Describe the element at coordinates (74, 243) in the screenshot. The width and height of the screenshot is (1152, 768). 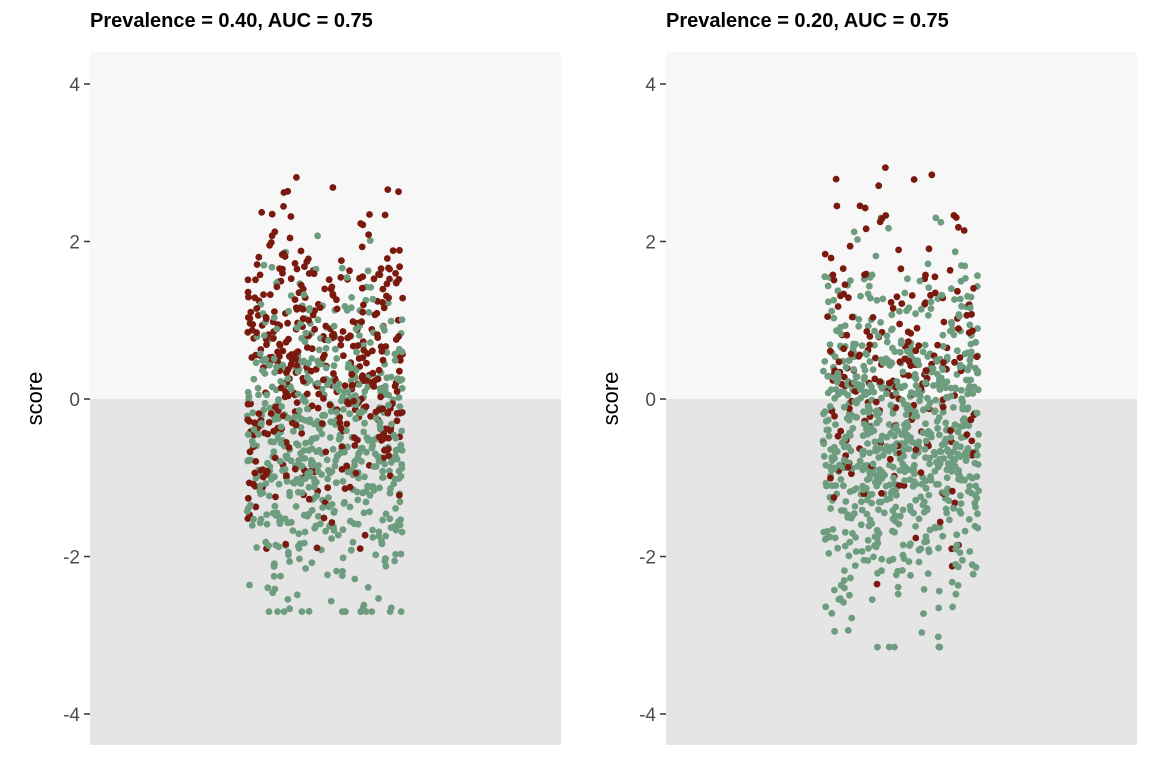
I see `y-tick-label: 2` at that location.